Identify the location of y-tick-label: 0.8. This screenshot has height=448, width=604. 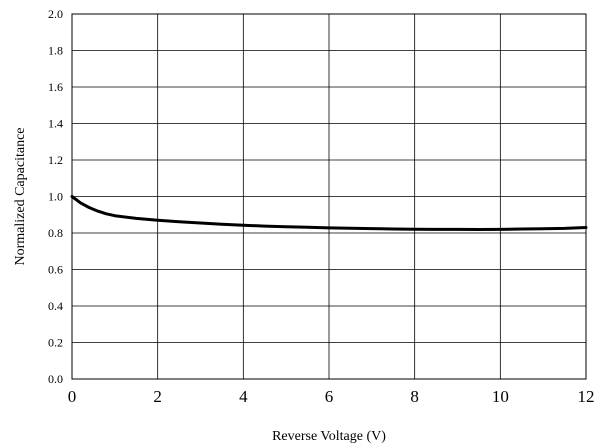
(55, 233).